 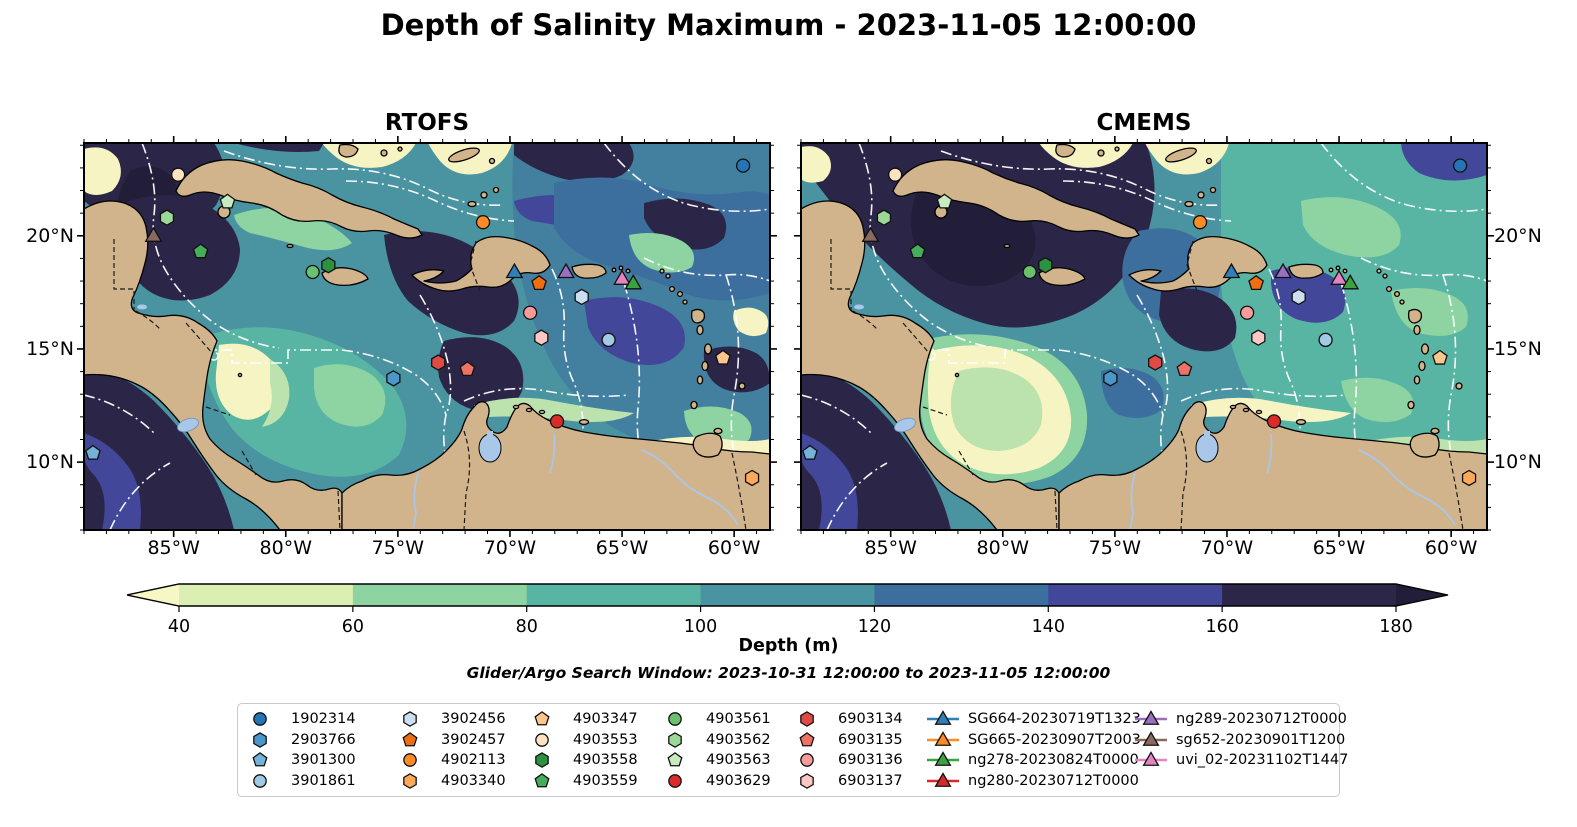 I want to click on marker-ng289-20230712T0000, so click(x=1283, y=270).